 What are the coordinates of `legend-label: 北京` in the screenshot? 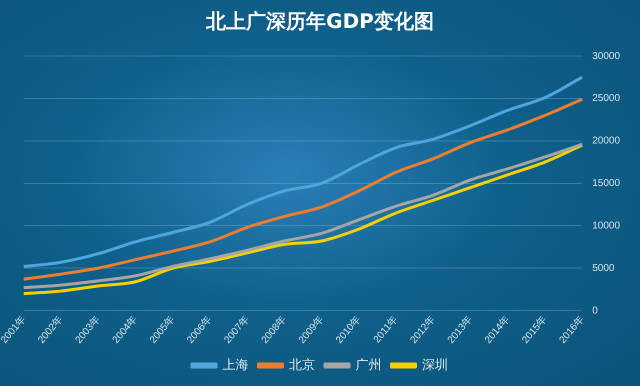 It's located at (302, 364).